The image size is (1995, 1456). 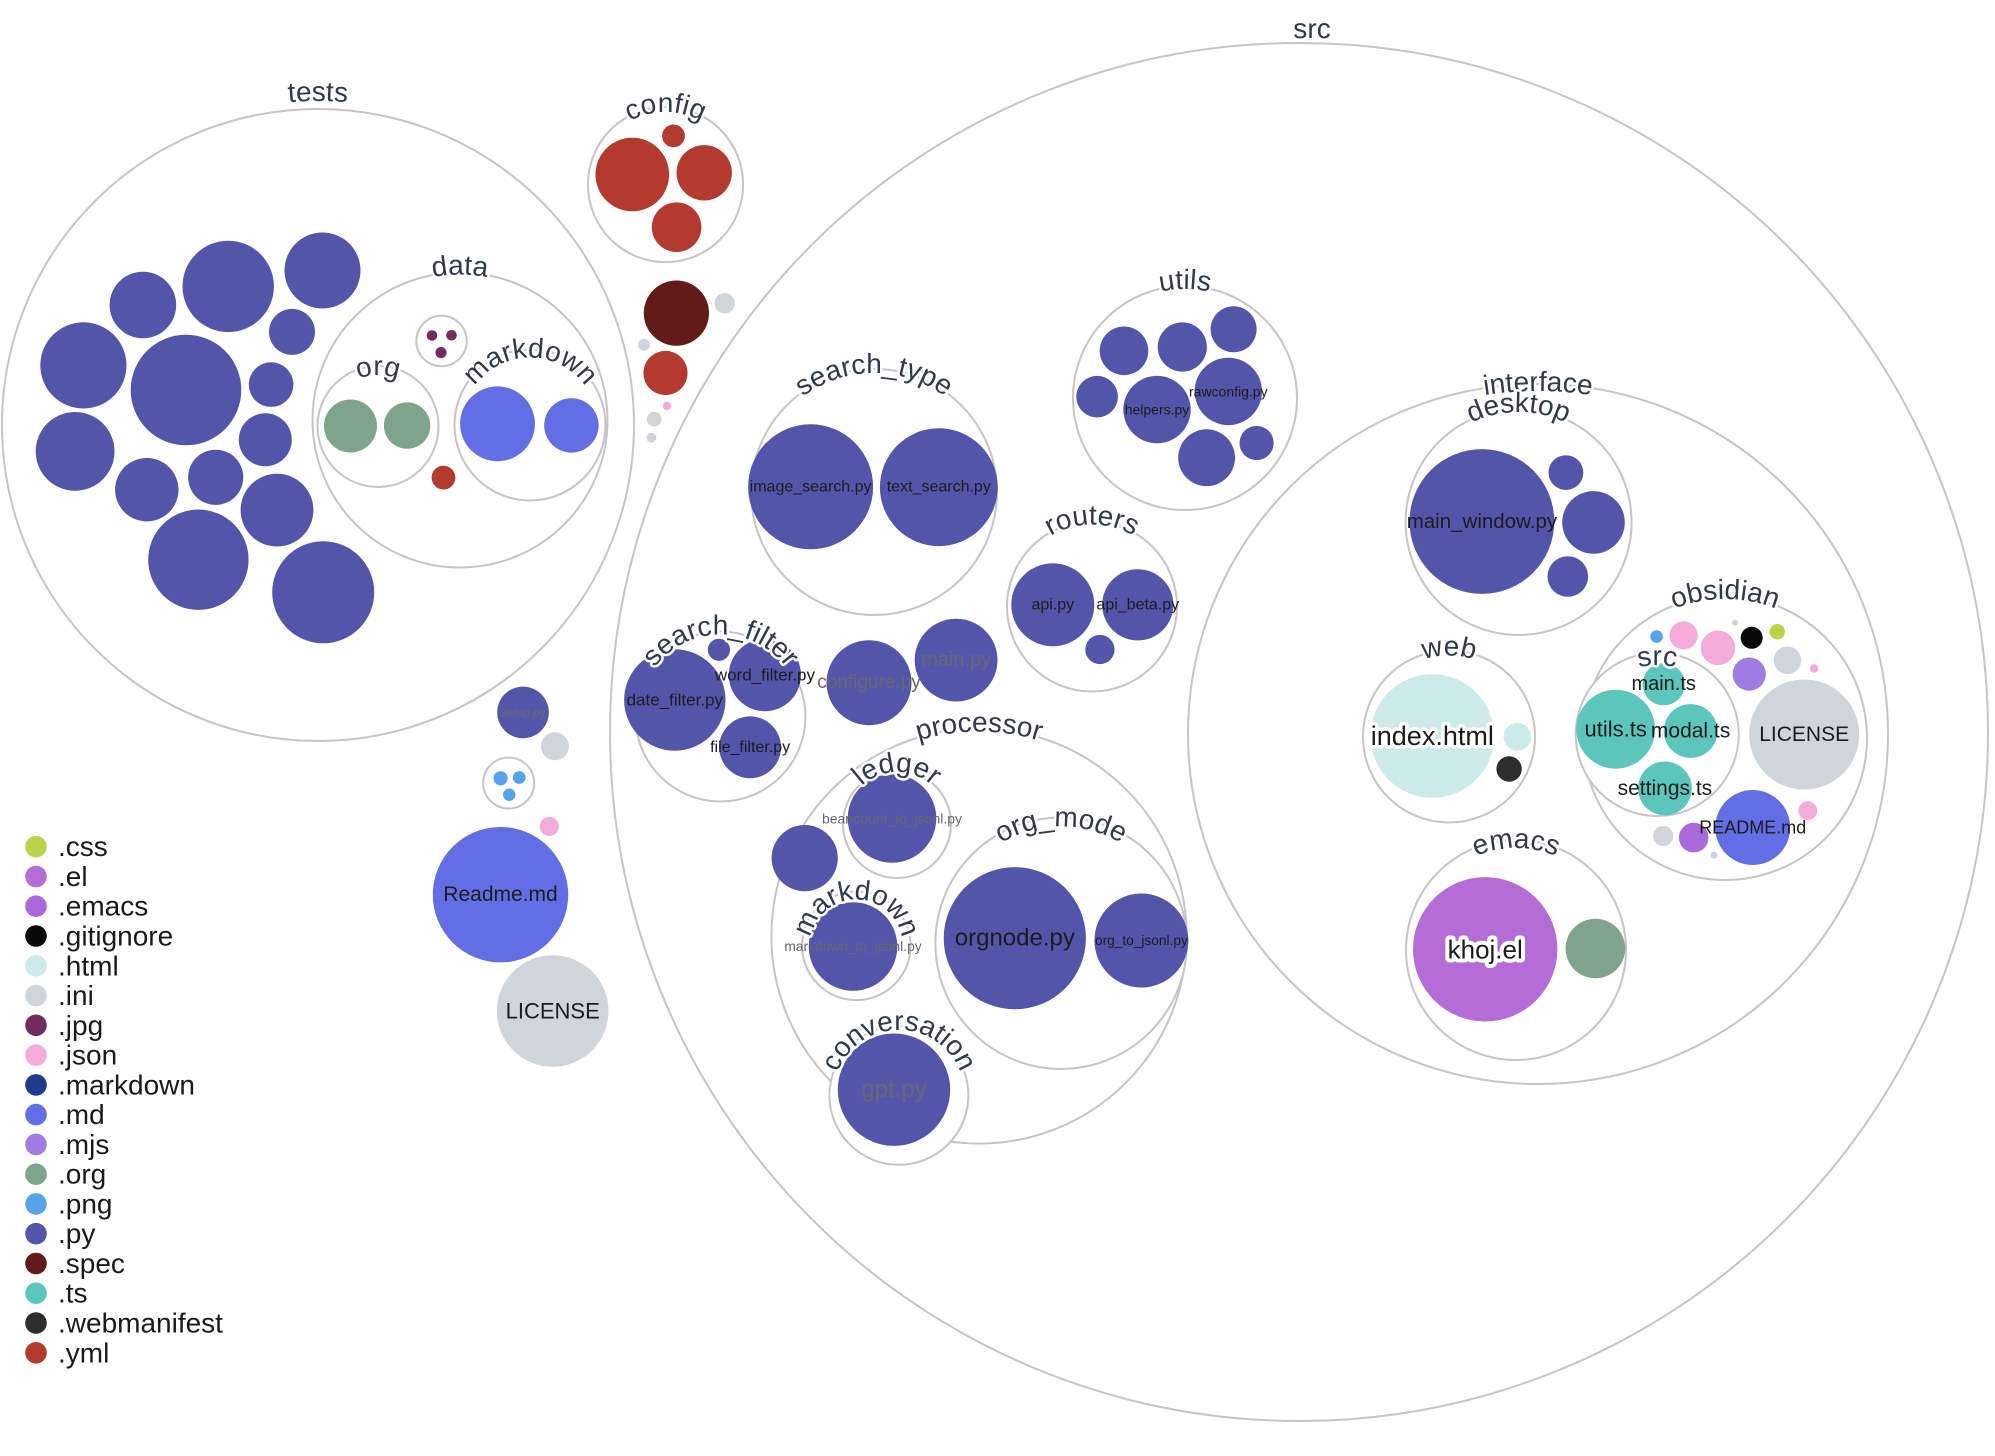 What do you see at coordinates (939, 487) in the screenshot?
I see `svg-text: text_search.py` at bounding box center [939, 487].